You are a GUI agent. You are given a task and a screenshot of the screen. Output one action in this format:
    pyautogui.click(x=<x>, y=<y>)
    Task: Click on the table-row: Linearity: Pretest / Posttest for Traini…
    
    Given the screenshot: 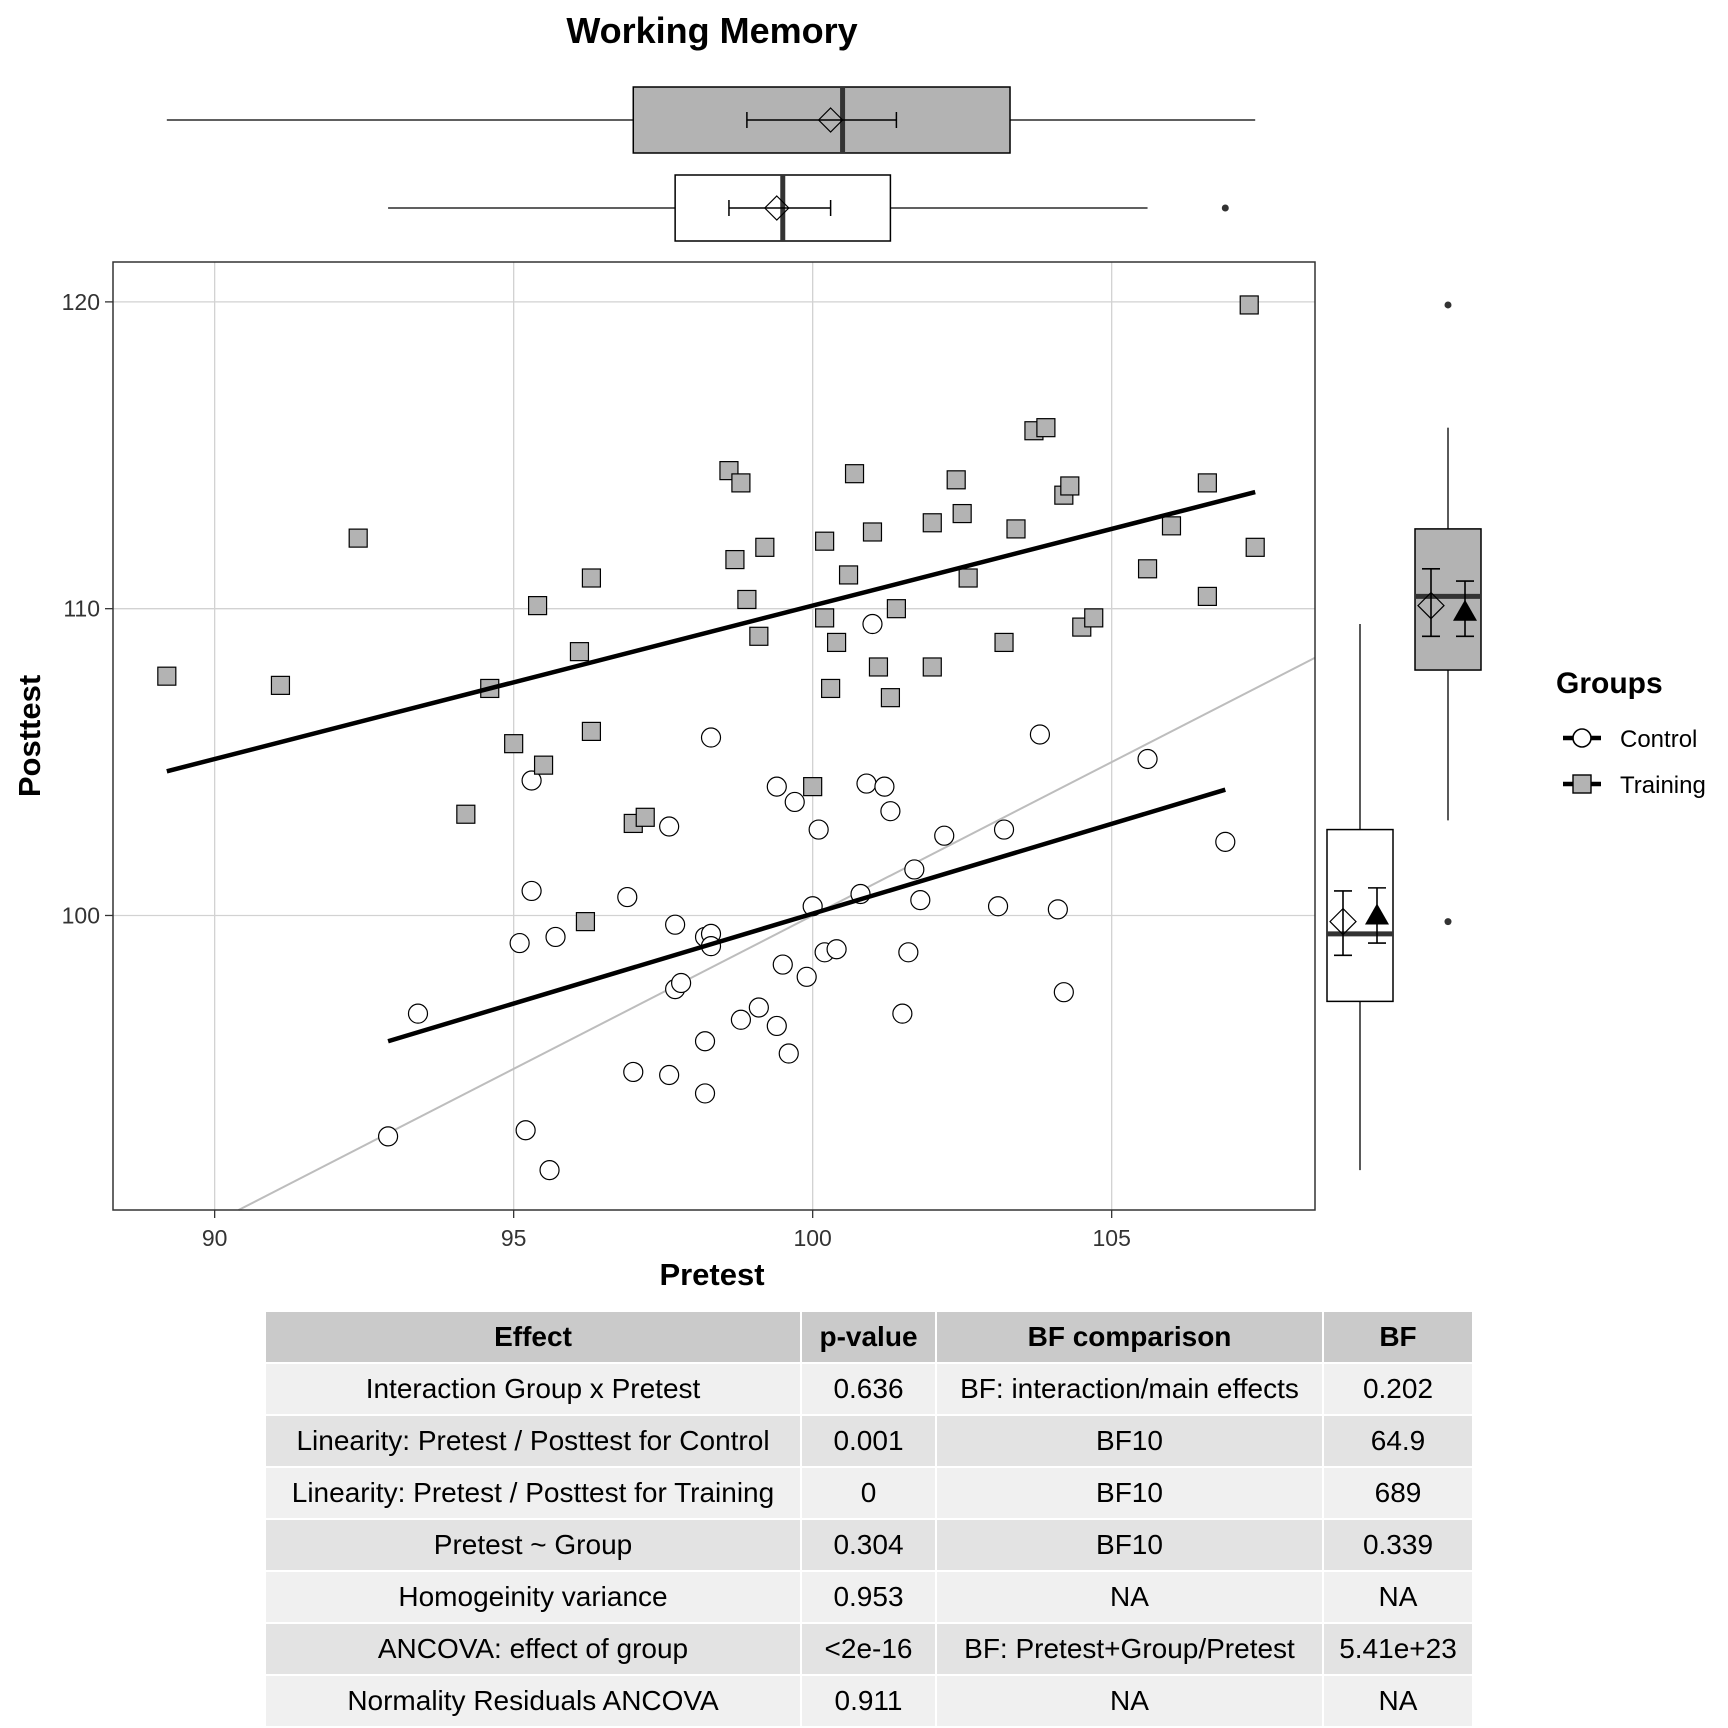 What is the action you would take?
    pyautogui.click(x=869, y=1493)
    